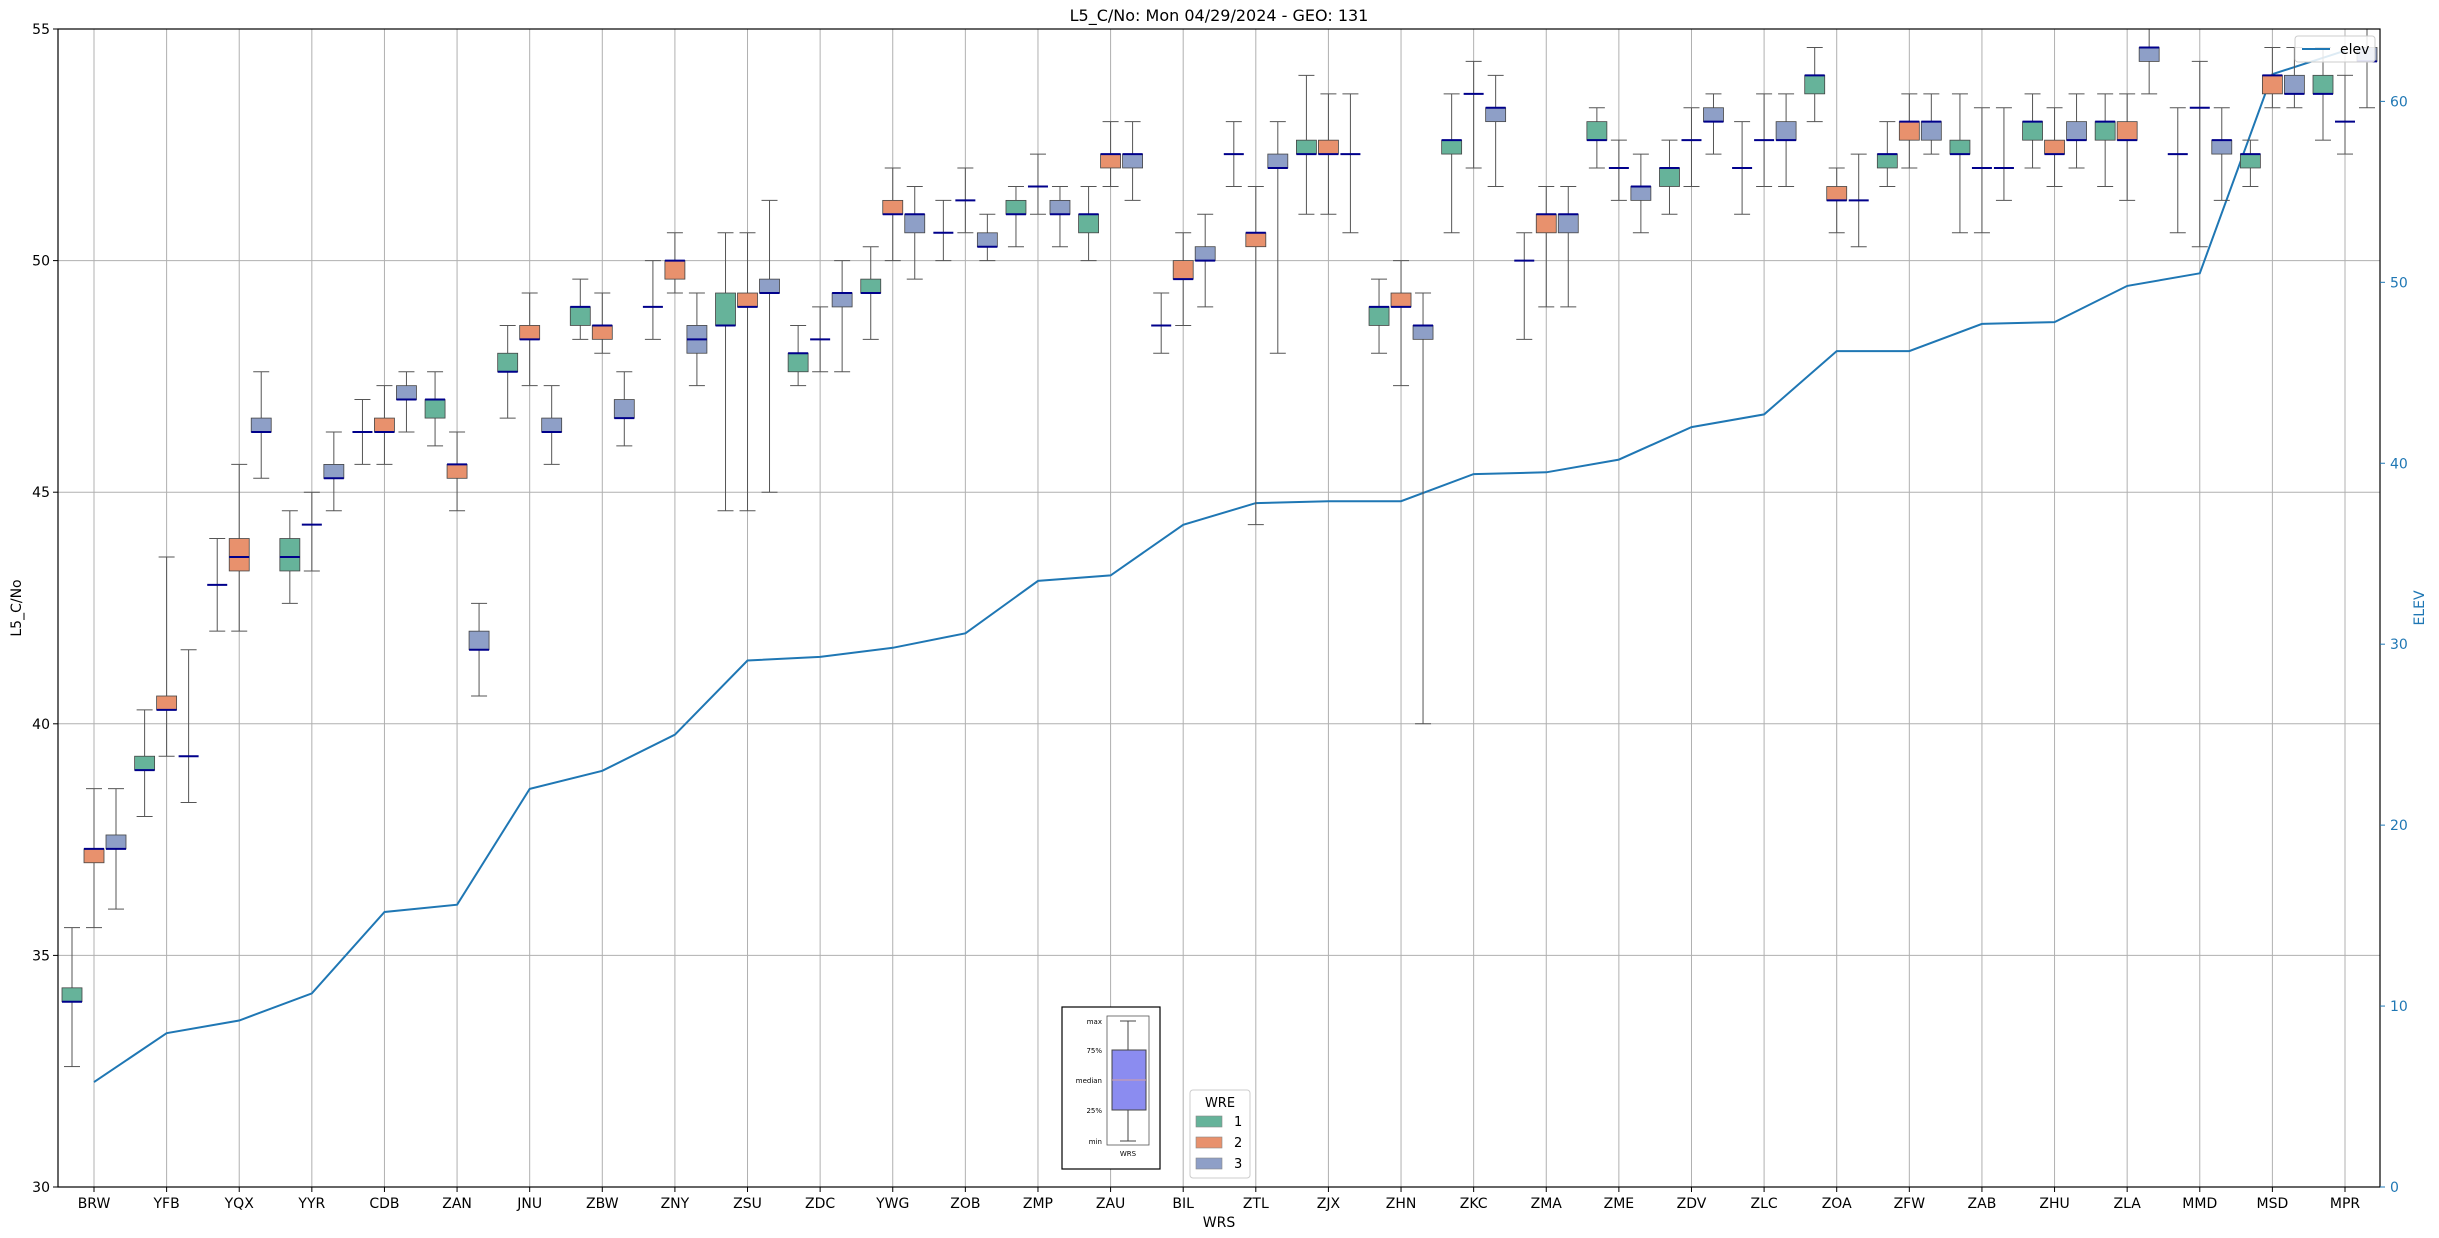 Image resolution: width=2439 pixels, height=1238 pixels. I want to click on wre-legend: WRE 1 2 3, so click(1220, 1134).